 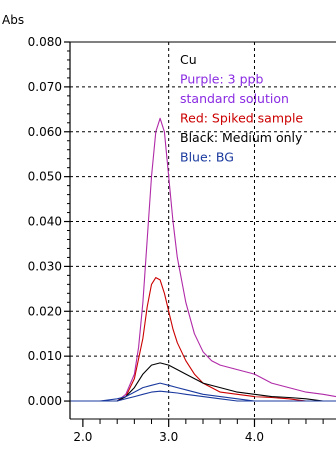 I want to click on legend-entry: Black: Medium only, so click(x=241, y=137).